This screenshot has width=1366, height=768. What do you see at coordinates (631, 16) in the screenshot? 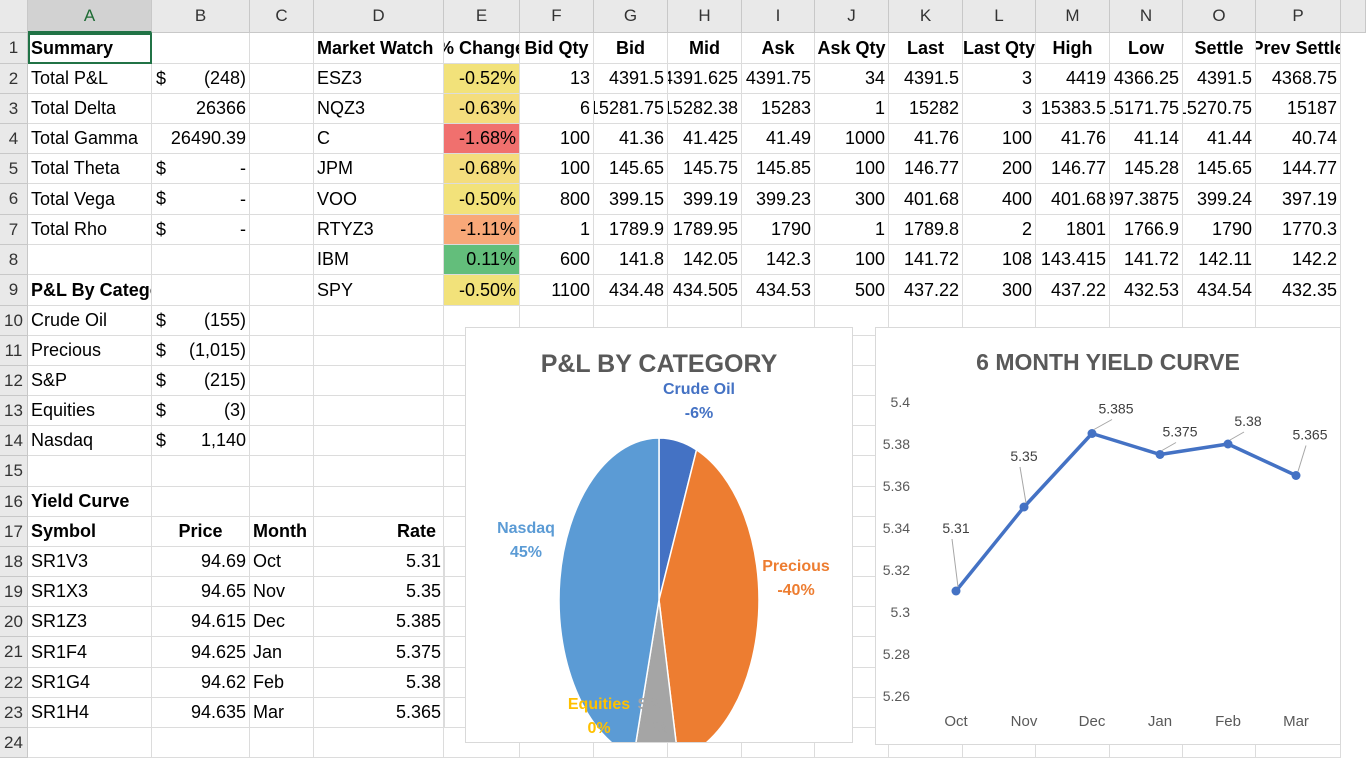
I see `column-header: G` at bounding box center [631, 16].